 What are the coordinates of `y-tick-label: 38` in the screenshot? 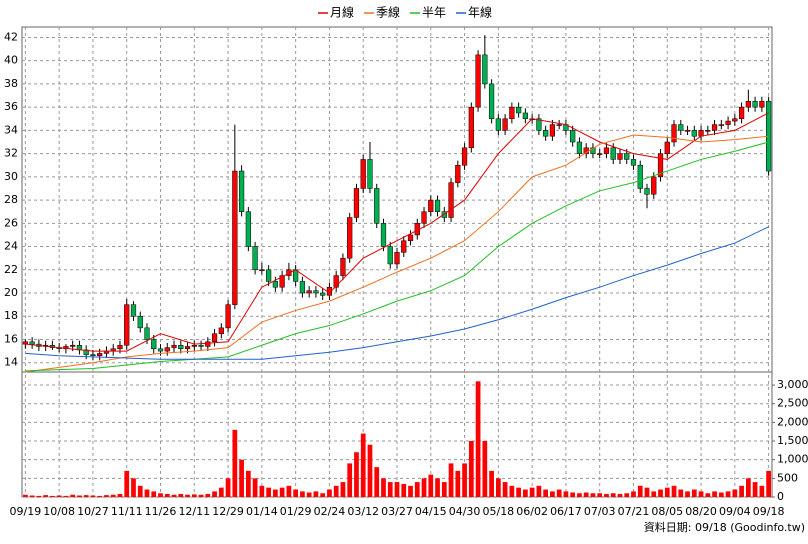 It's located at (11, 83).